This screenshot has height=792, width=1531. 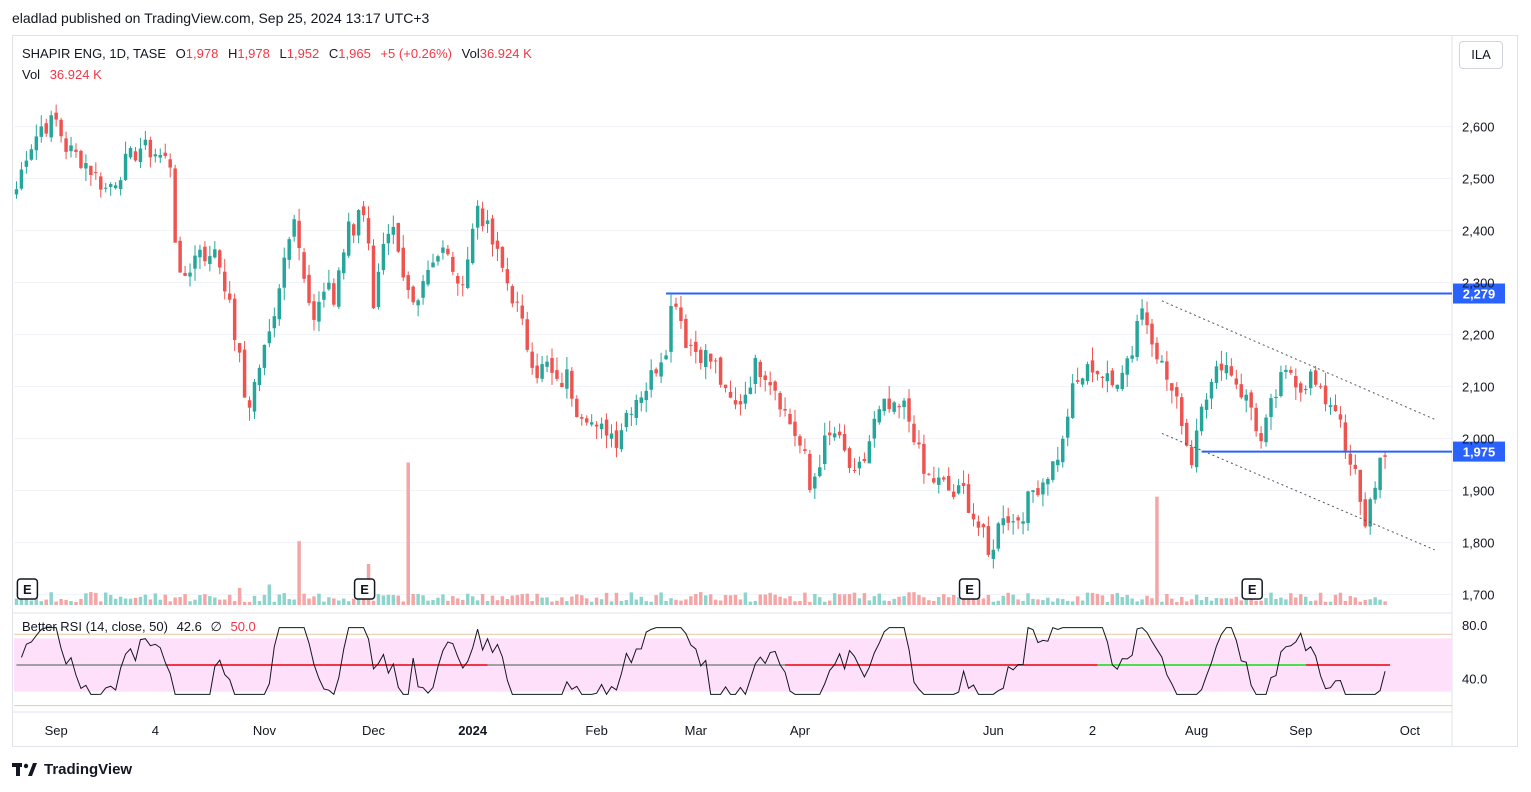 What do you see at coordinates (1092, 730) in the screenshot?
I see `time-tick-label: 2` at bounding box center [1092, 730].